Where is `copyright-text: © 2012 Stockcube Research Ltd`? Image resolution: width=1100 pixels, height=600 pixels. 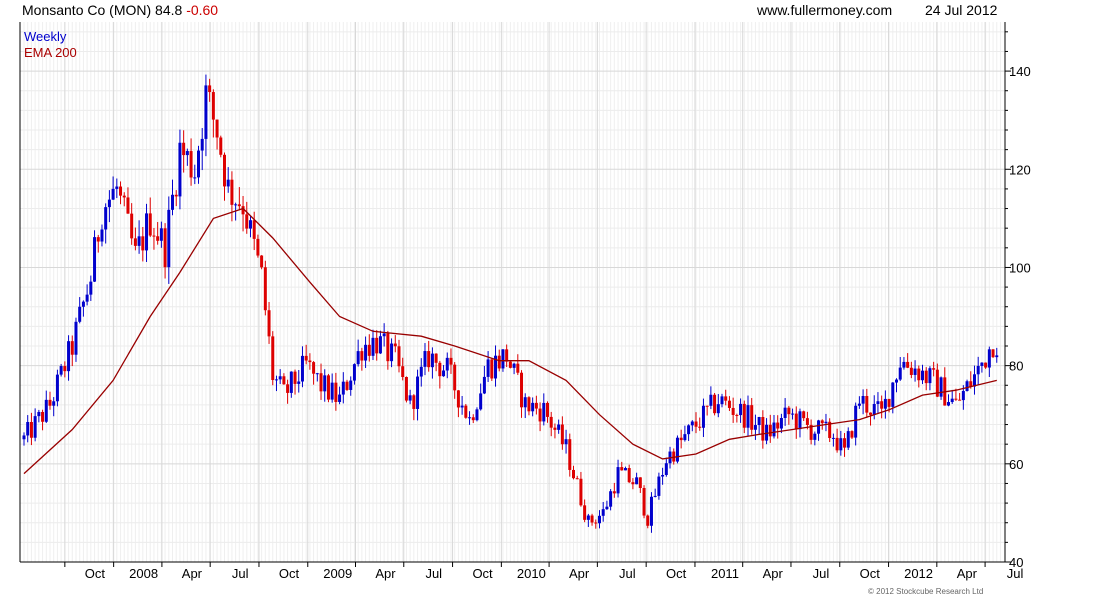 copyright-text: © 2012 Stockcube Research Ltd is located at coordinates (926, 591).